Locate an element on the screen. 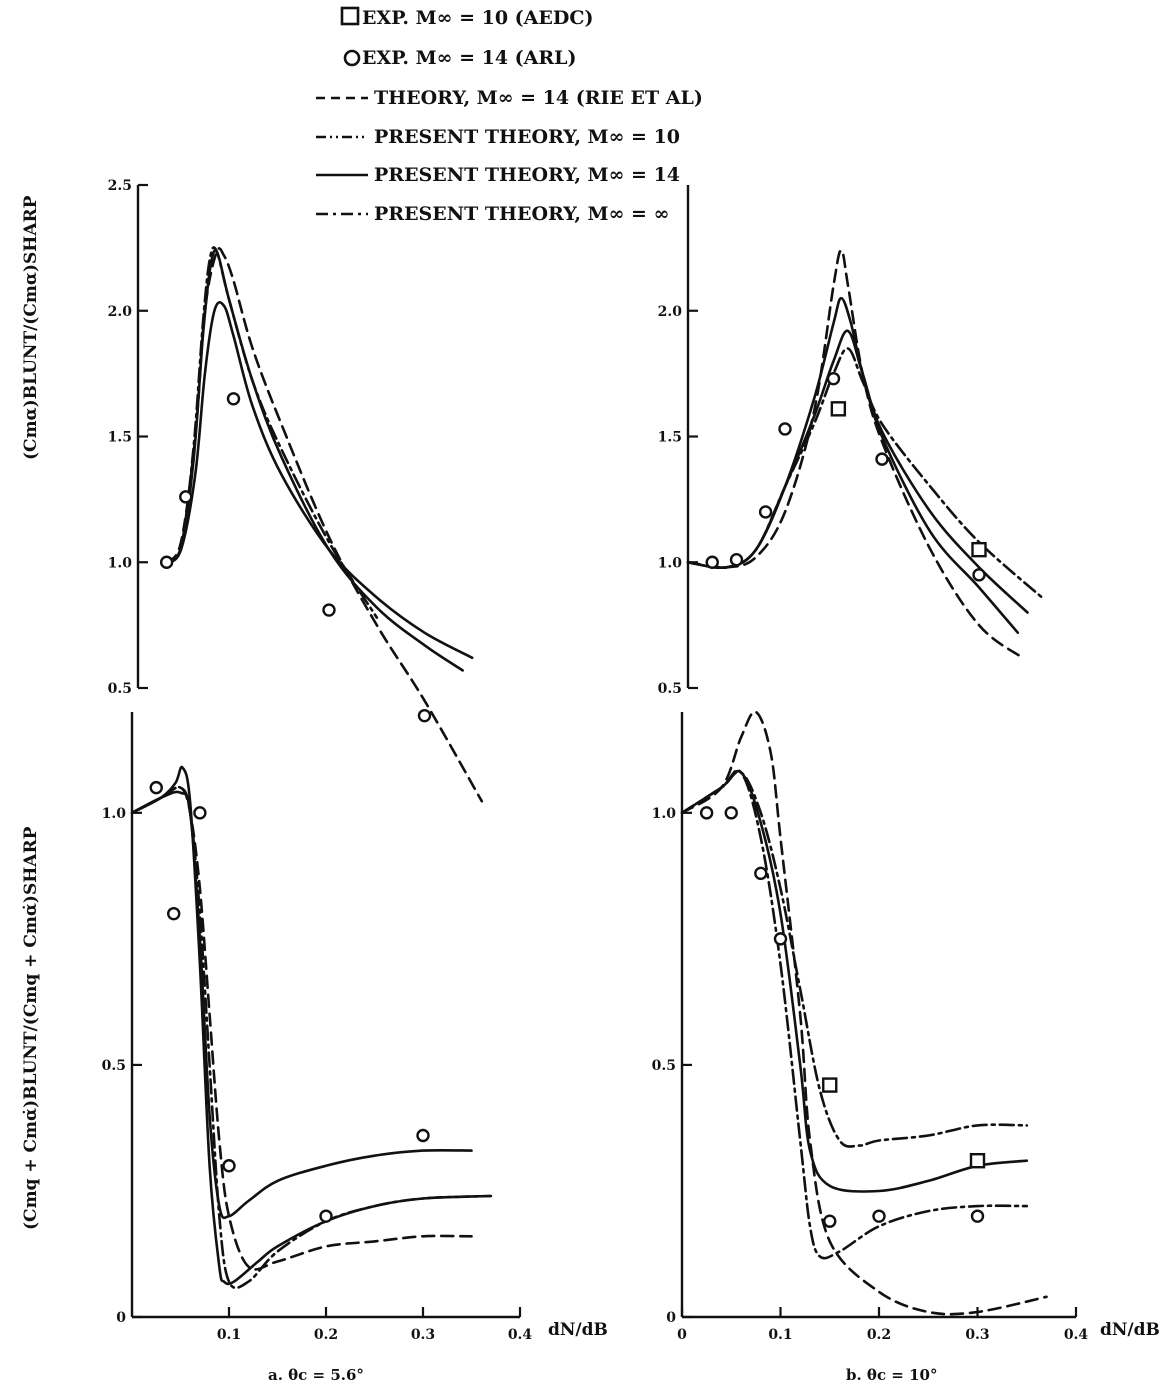  legend-square-marker is located at coordinates (350, 16).